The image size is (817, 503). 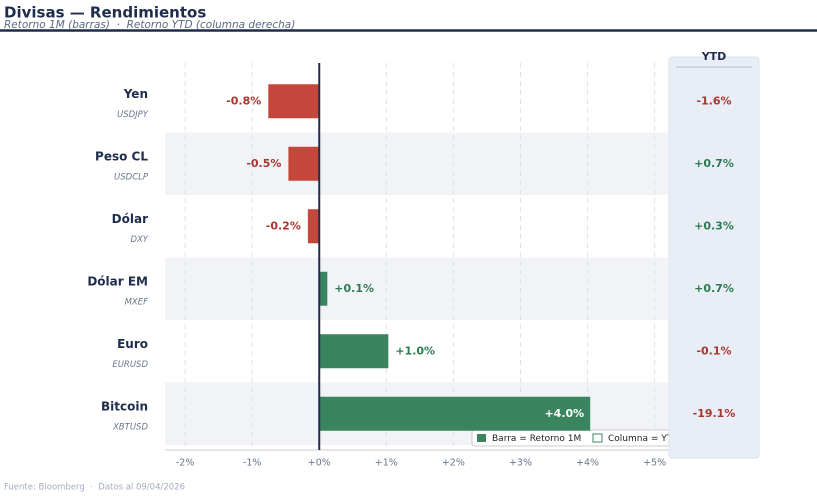 What do you see at coordinates (536, 439) in the screenshot?
I see `legend-label: Barra = Retorno 1M` at bounding box center [536, 439].